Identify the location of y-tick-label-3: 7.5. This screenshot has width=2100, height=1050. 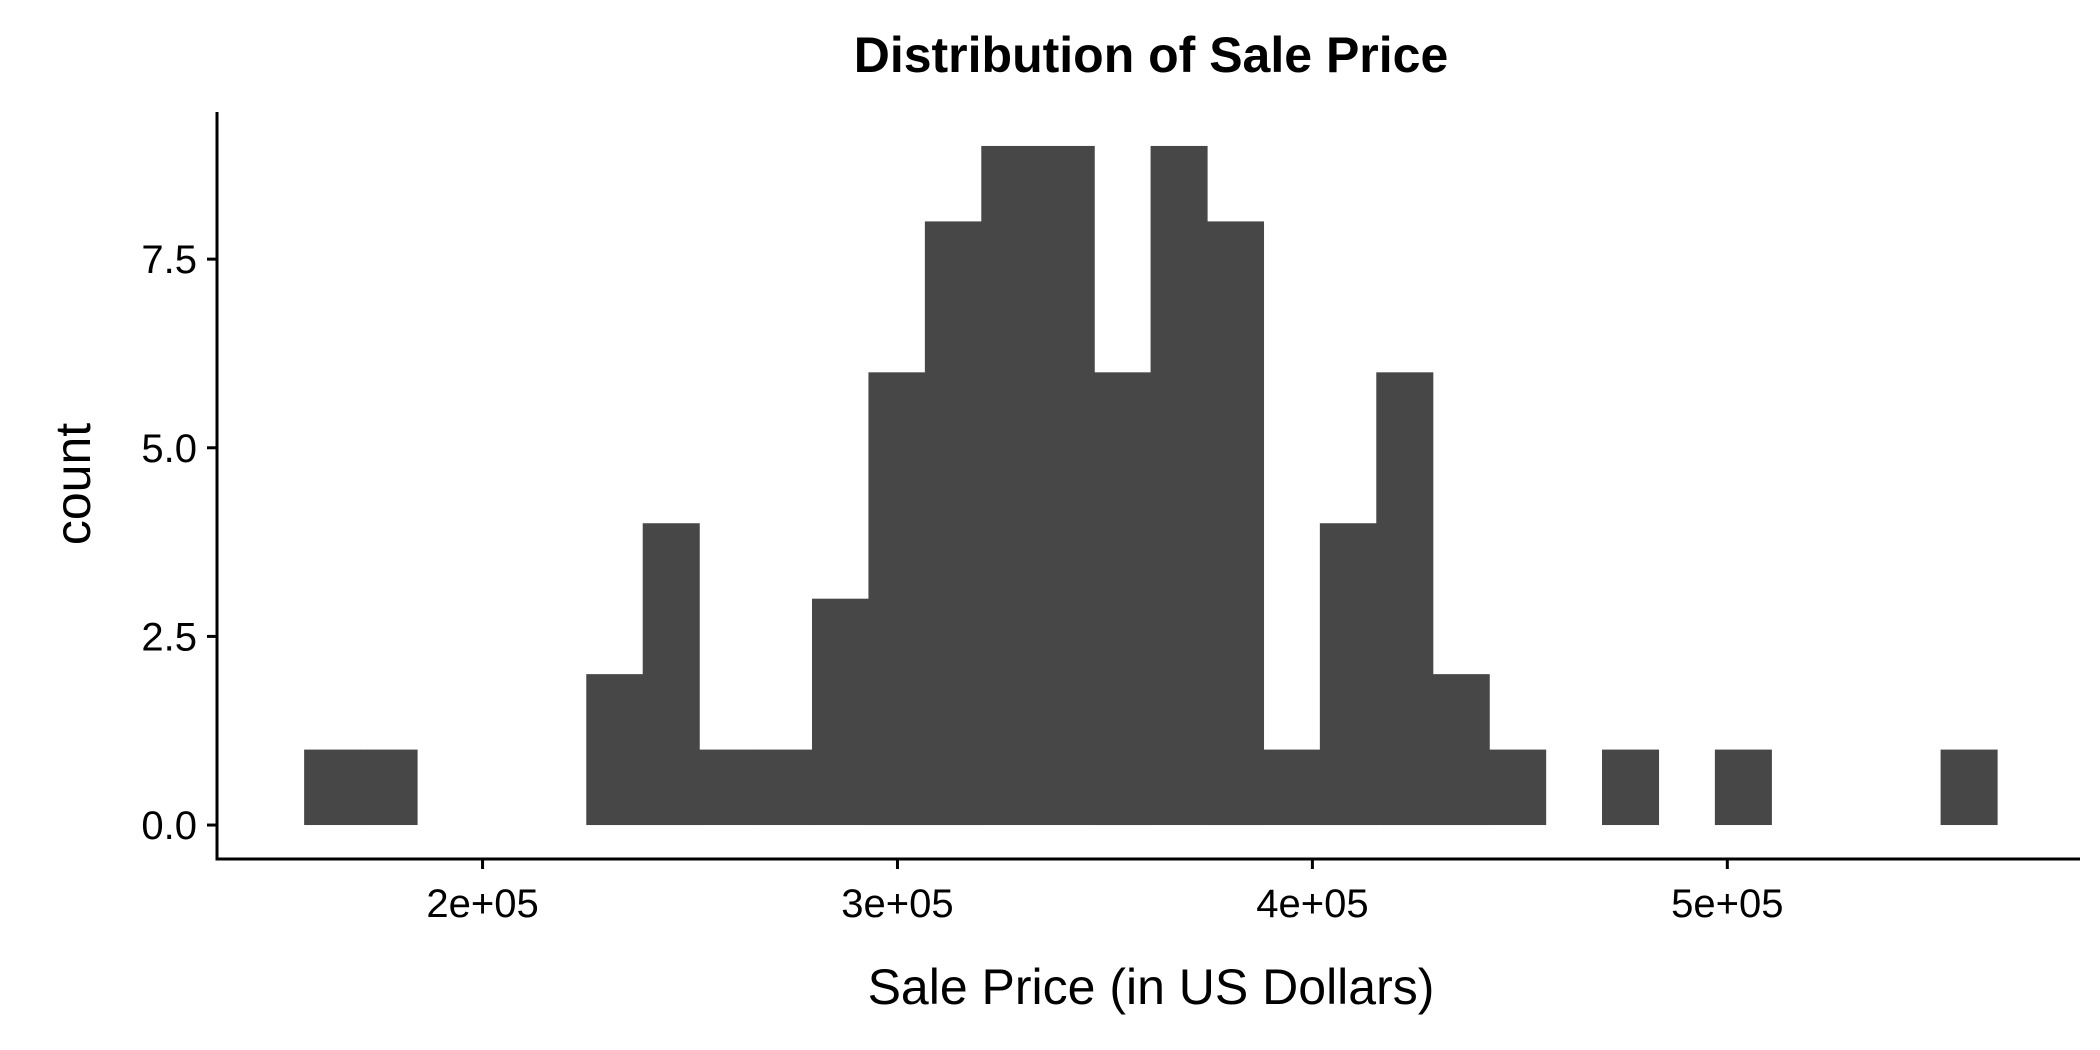
(169, 260).